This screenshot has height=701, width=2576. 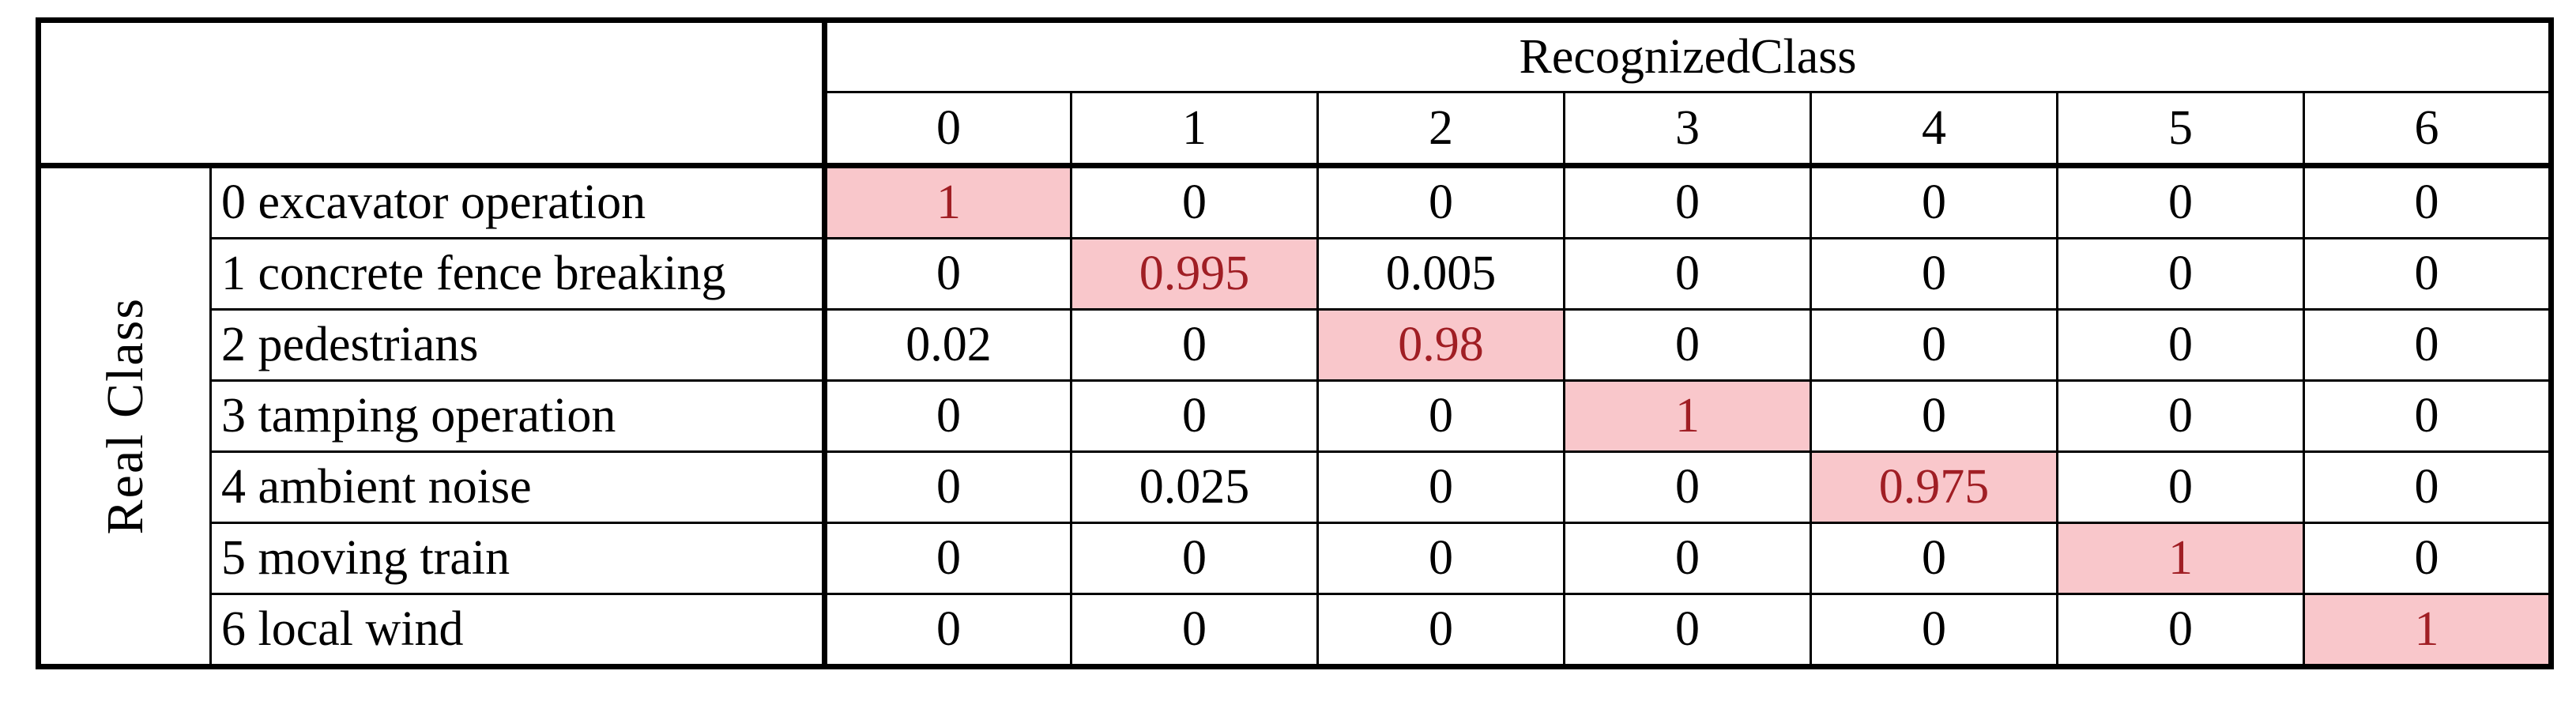 I want to click on row-label-cell: 5 moving train, so click(x=518, y=558).